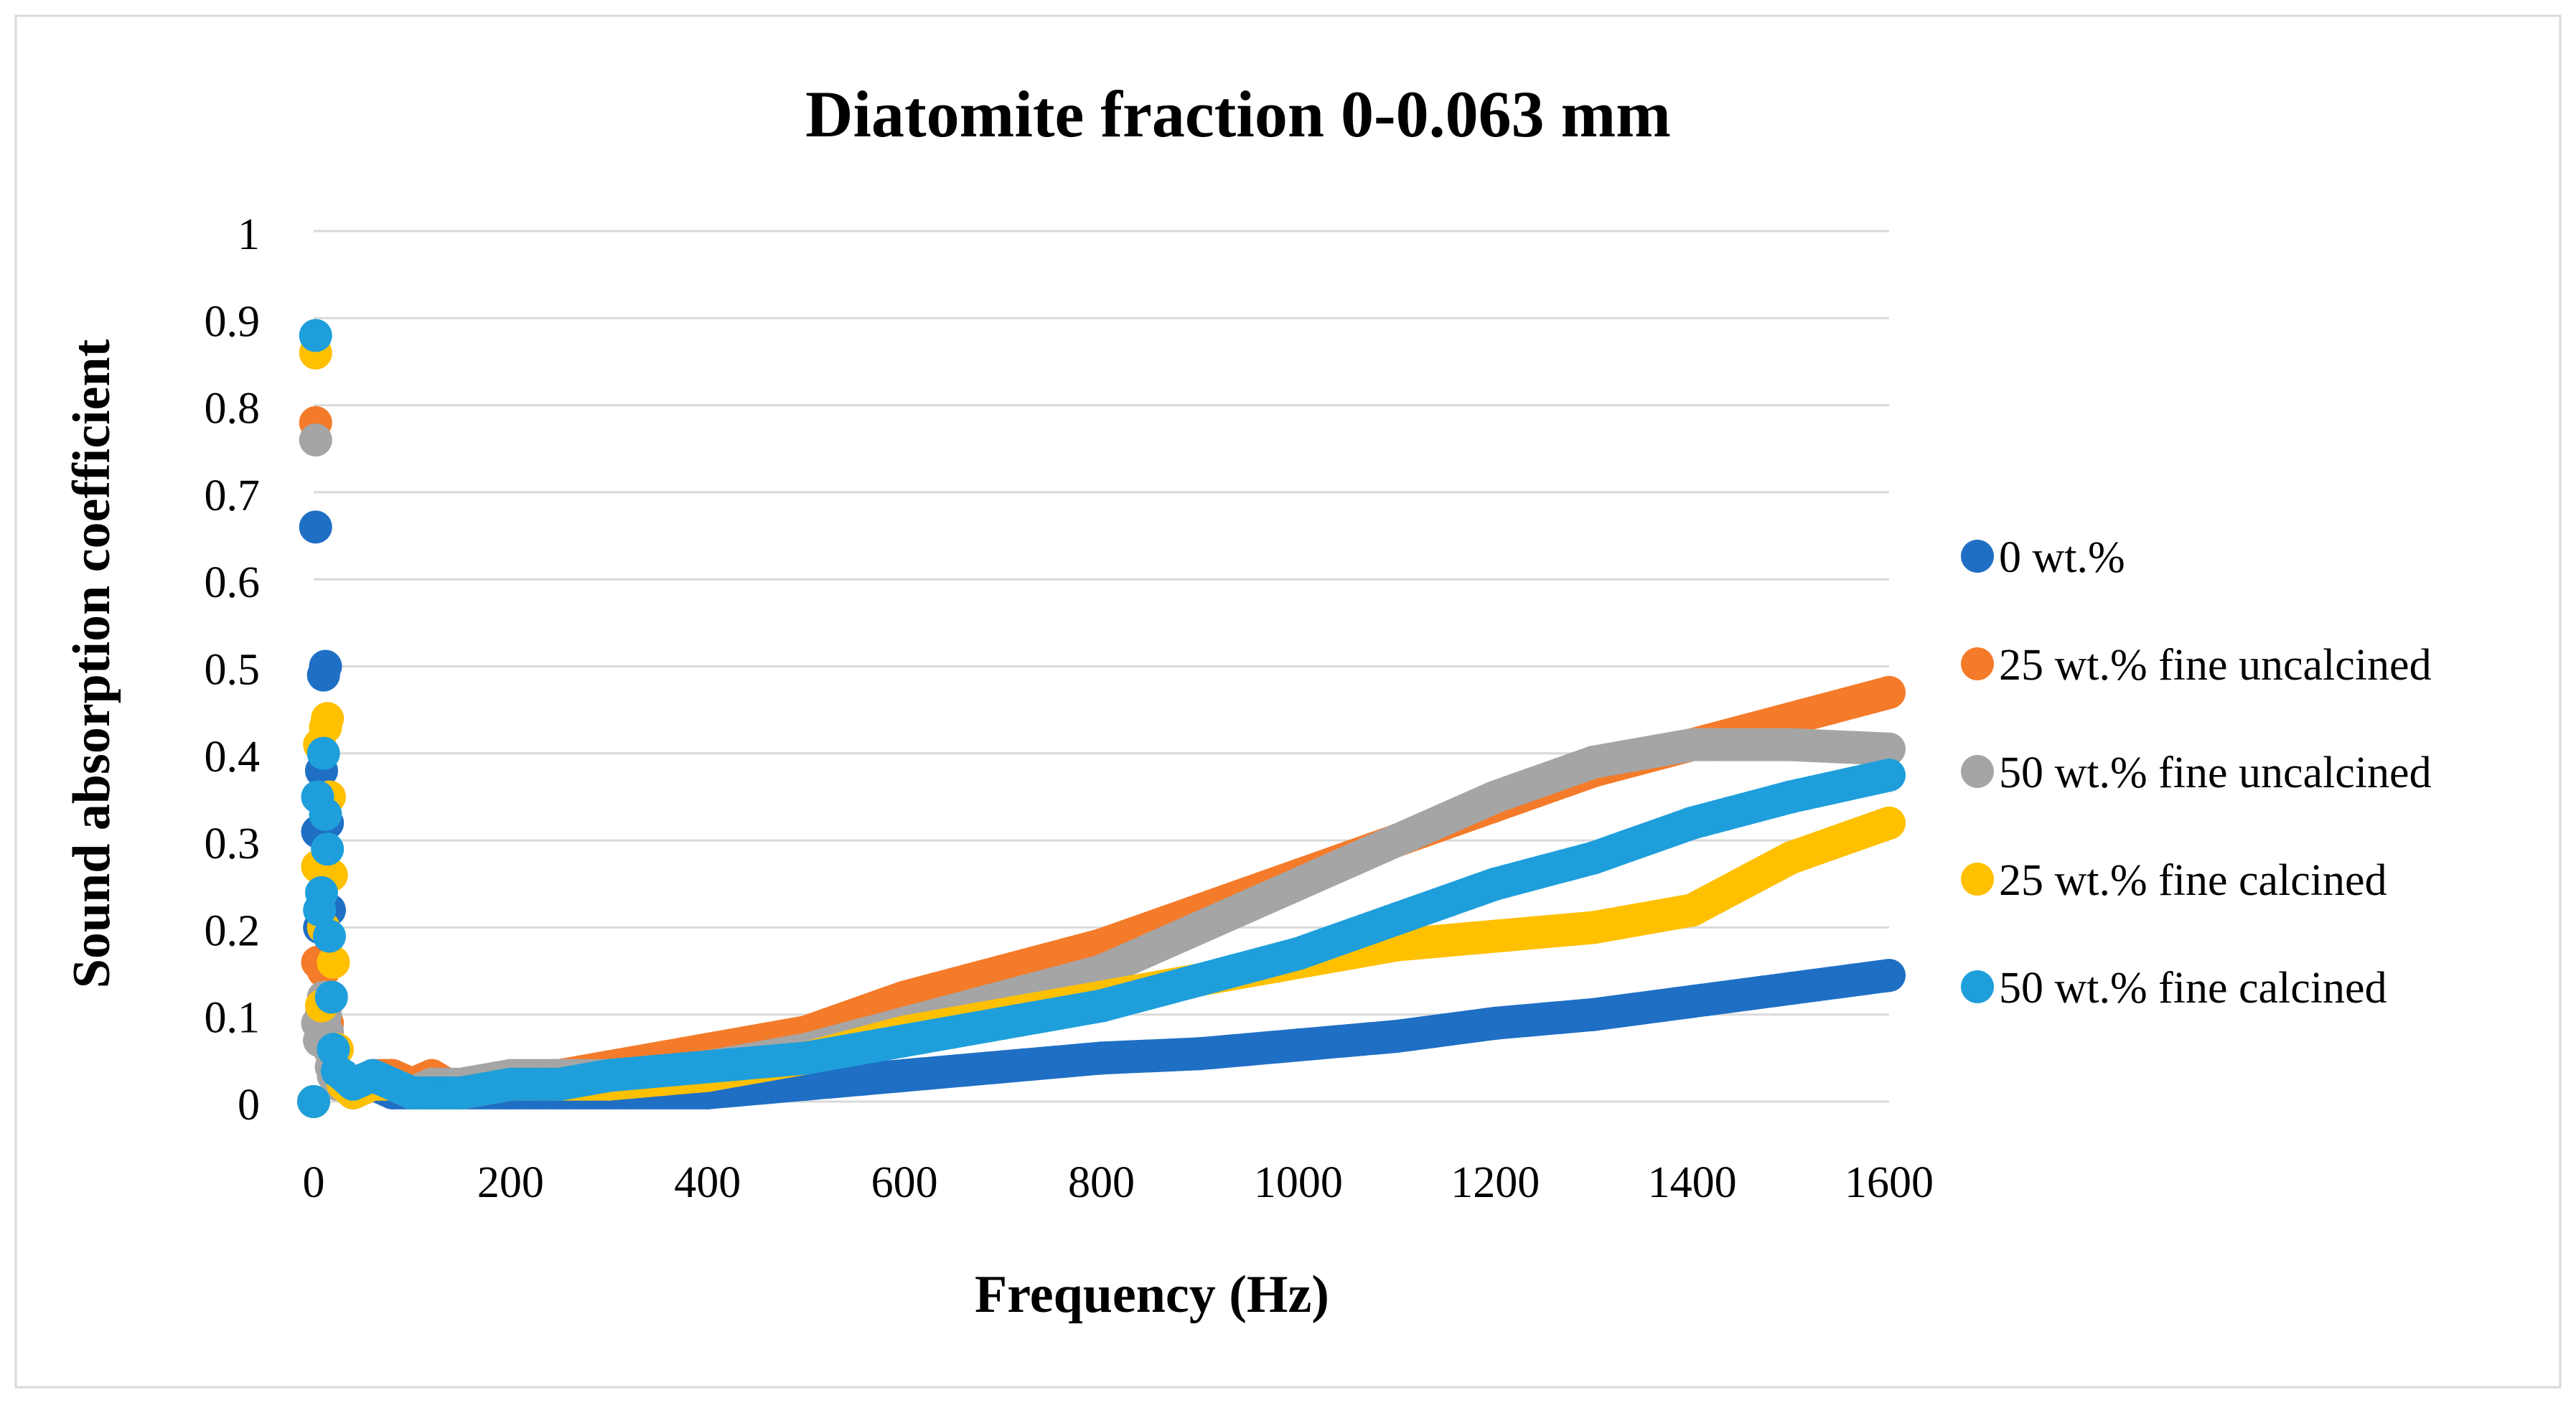 This screenshot has width=2576, height=1403. Describe the element at coordinates (1692, 1182) in the screenshot. I see `x-tick-label: 1400` at that location.